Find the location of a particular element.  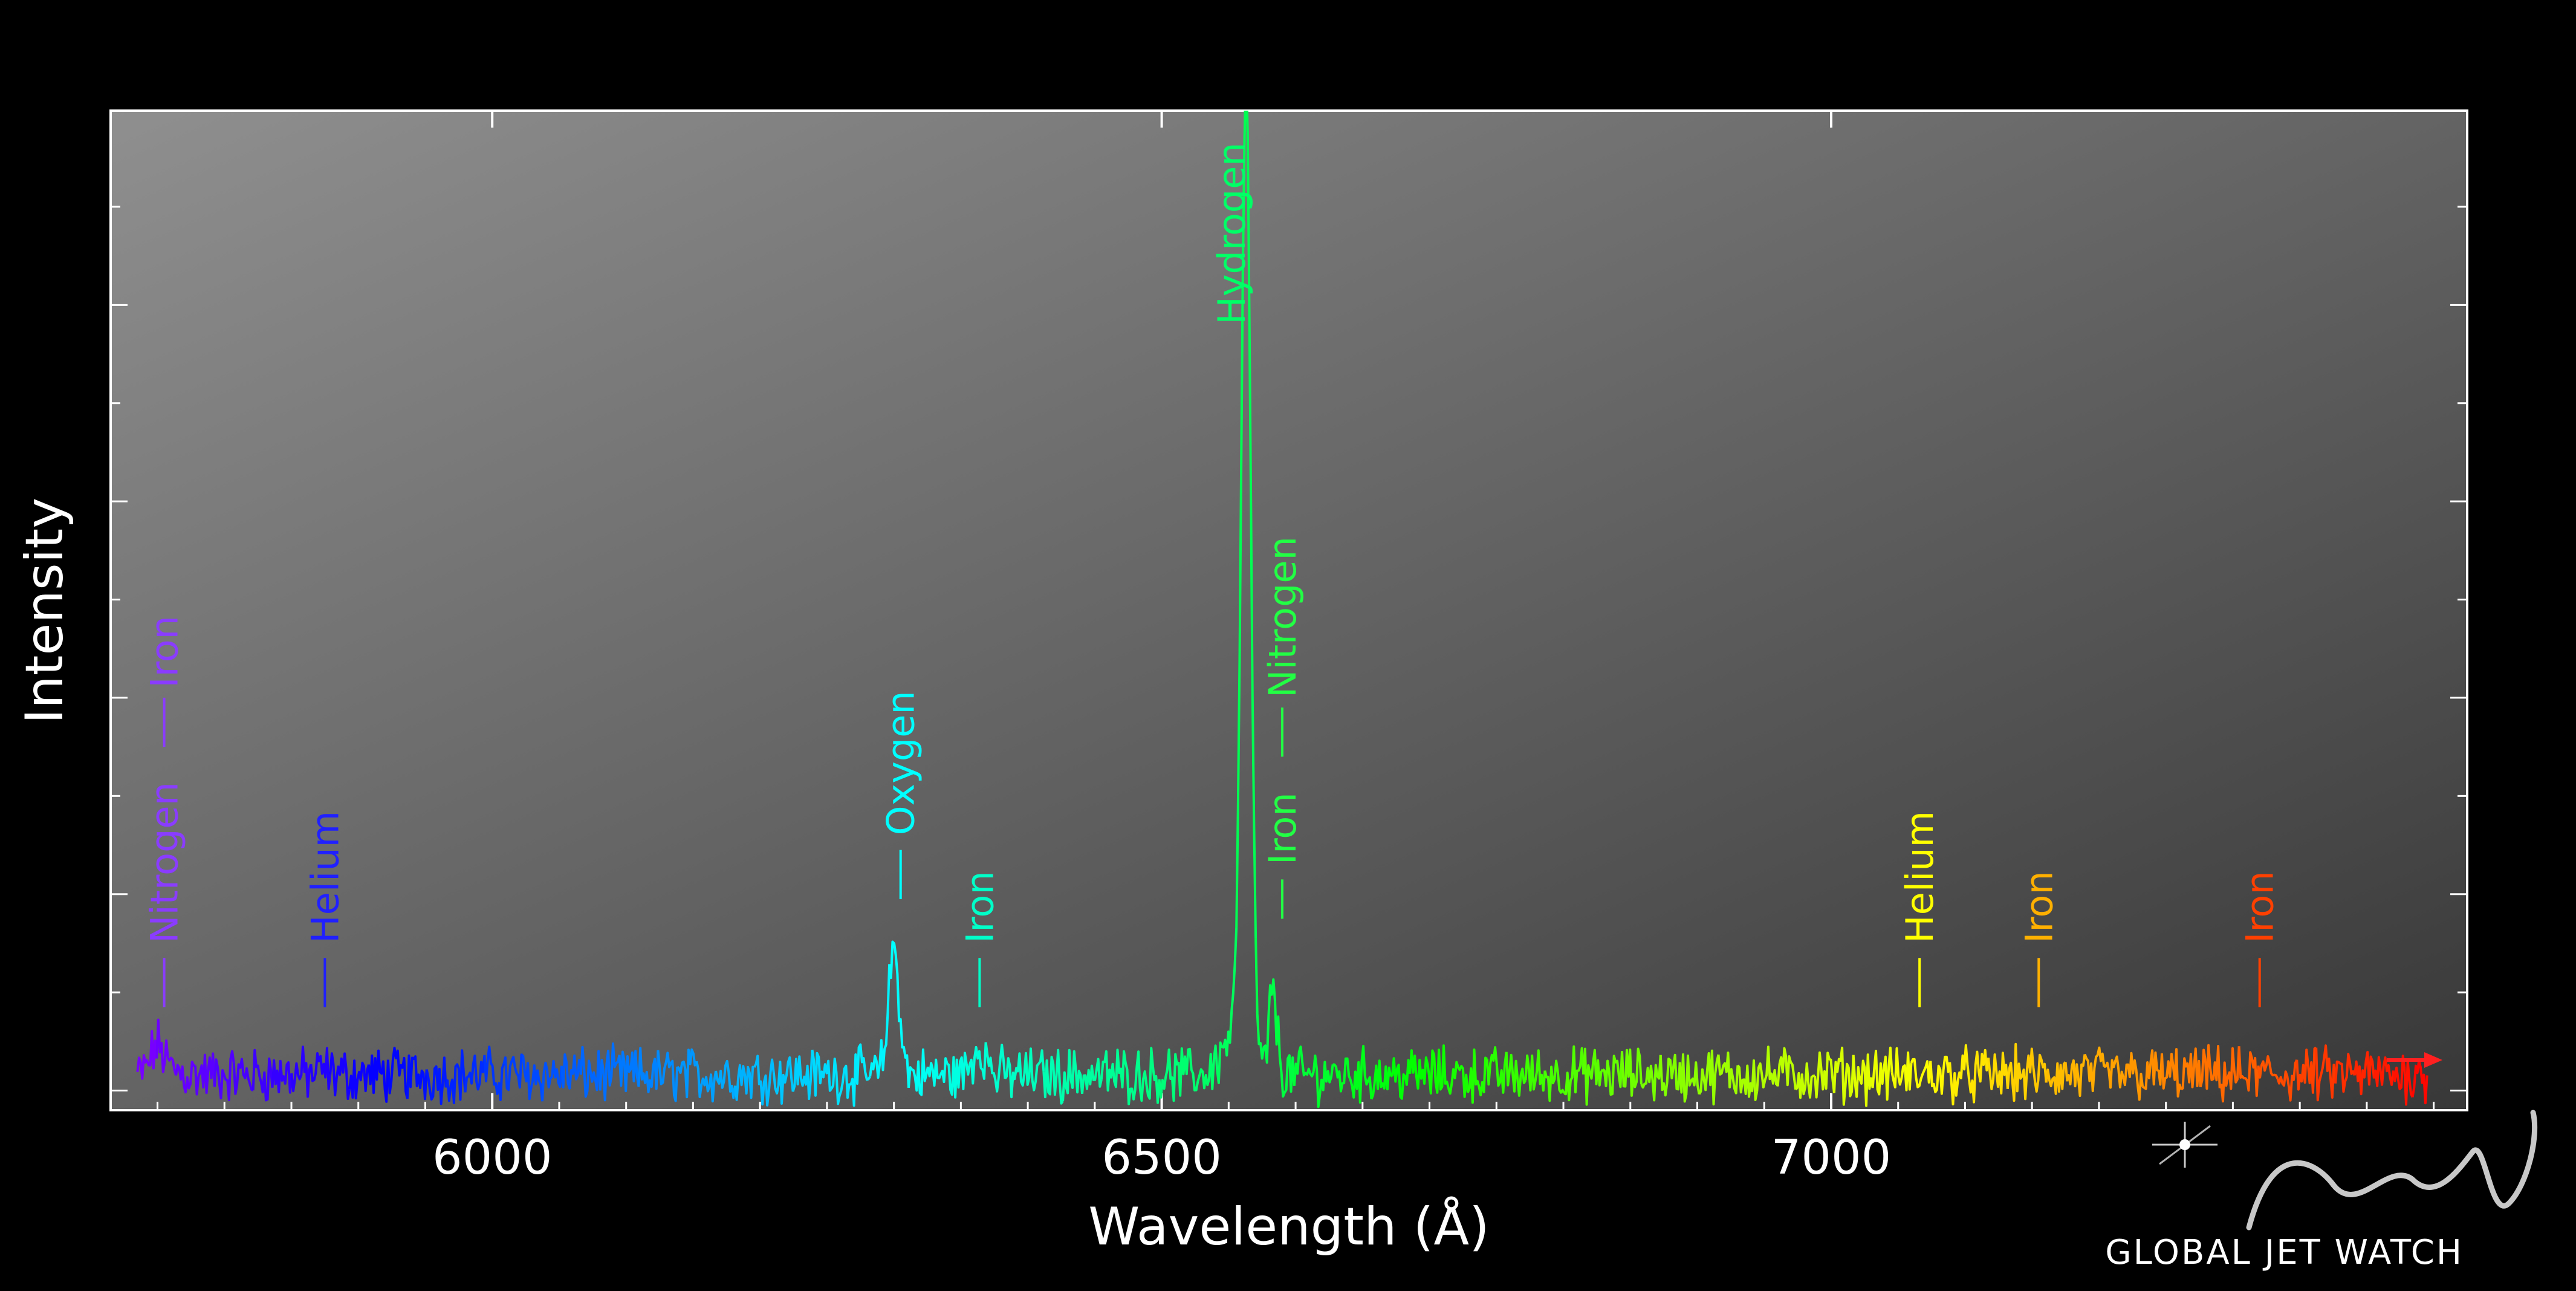

logo-text: GLOBAL JET WATCH is located at coordinates (2285, 1252).